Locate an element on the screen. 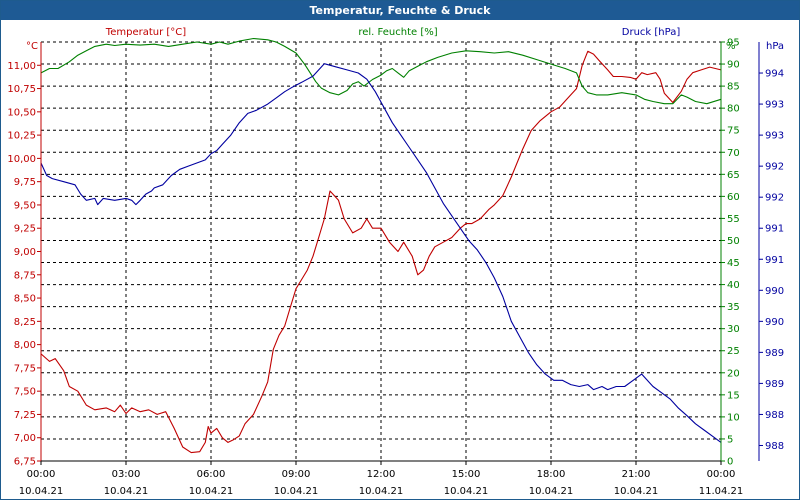  humidity-tick-label: 65 is located at coordinates (733, 175).